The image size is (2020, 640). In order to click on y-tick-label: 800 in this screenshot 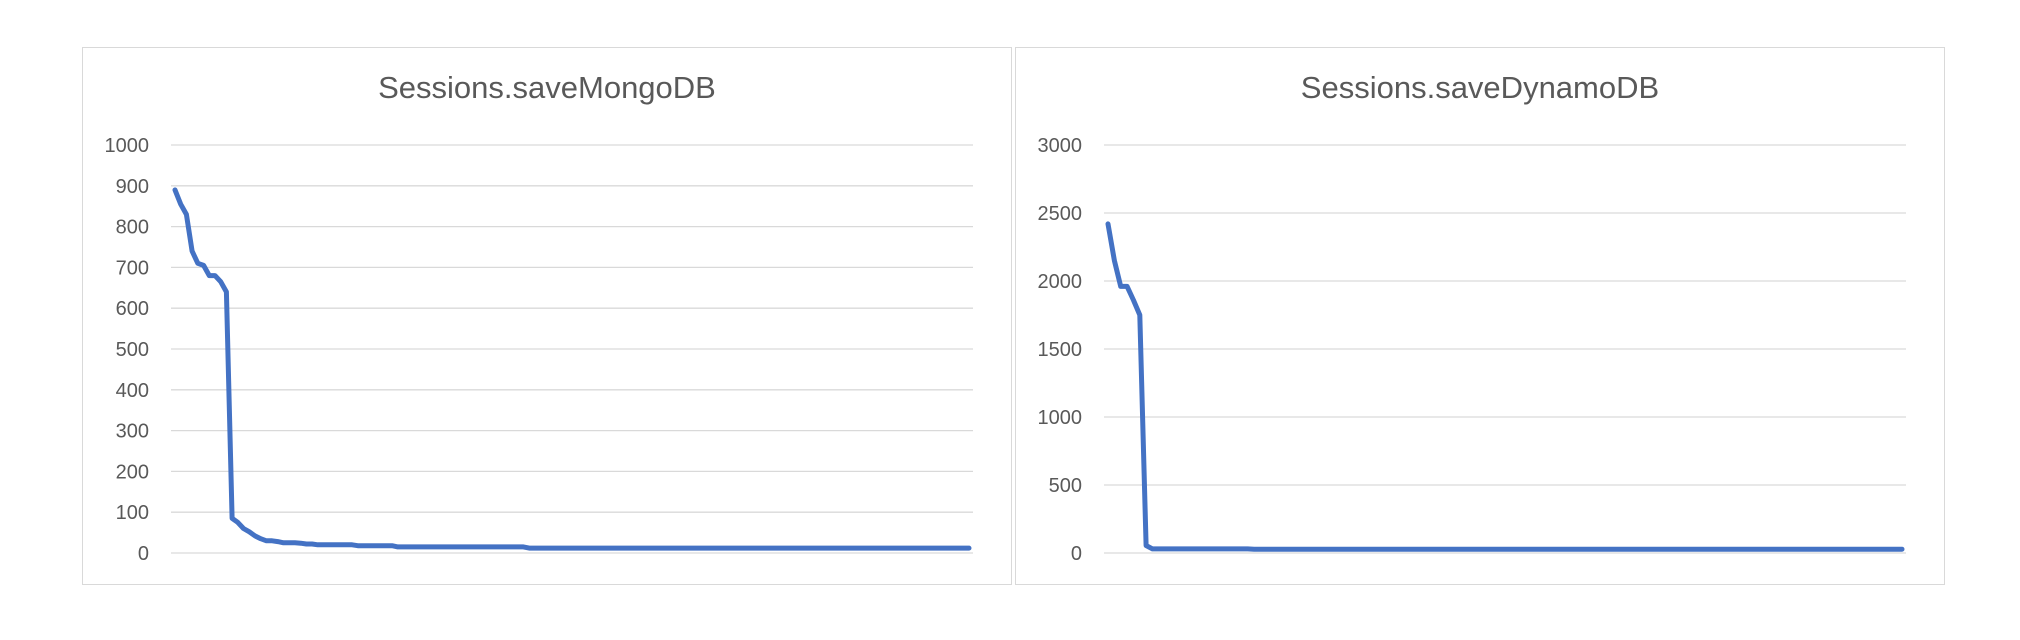, I will do `click(132, 228)`.